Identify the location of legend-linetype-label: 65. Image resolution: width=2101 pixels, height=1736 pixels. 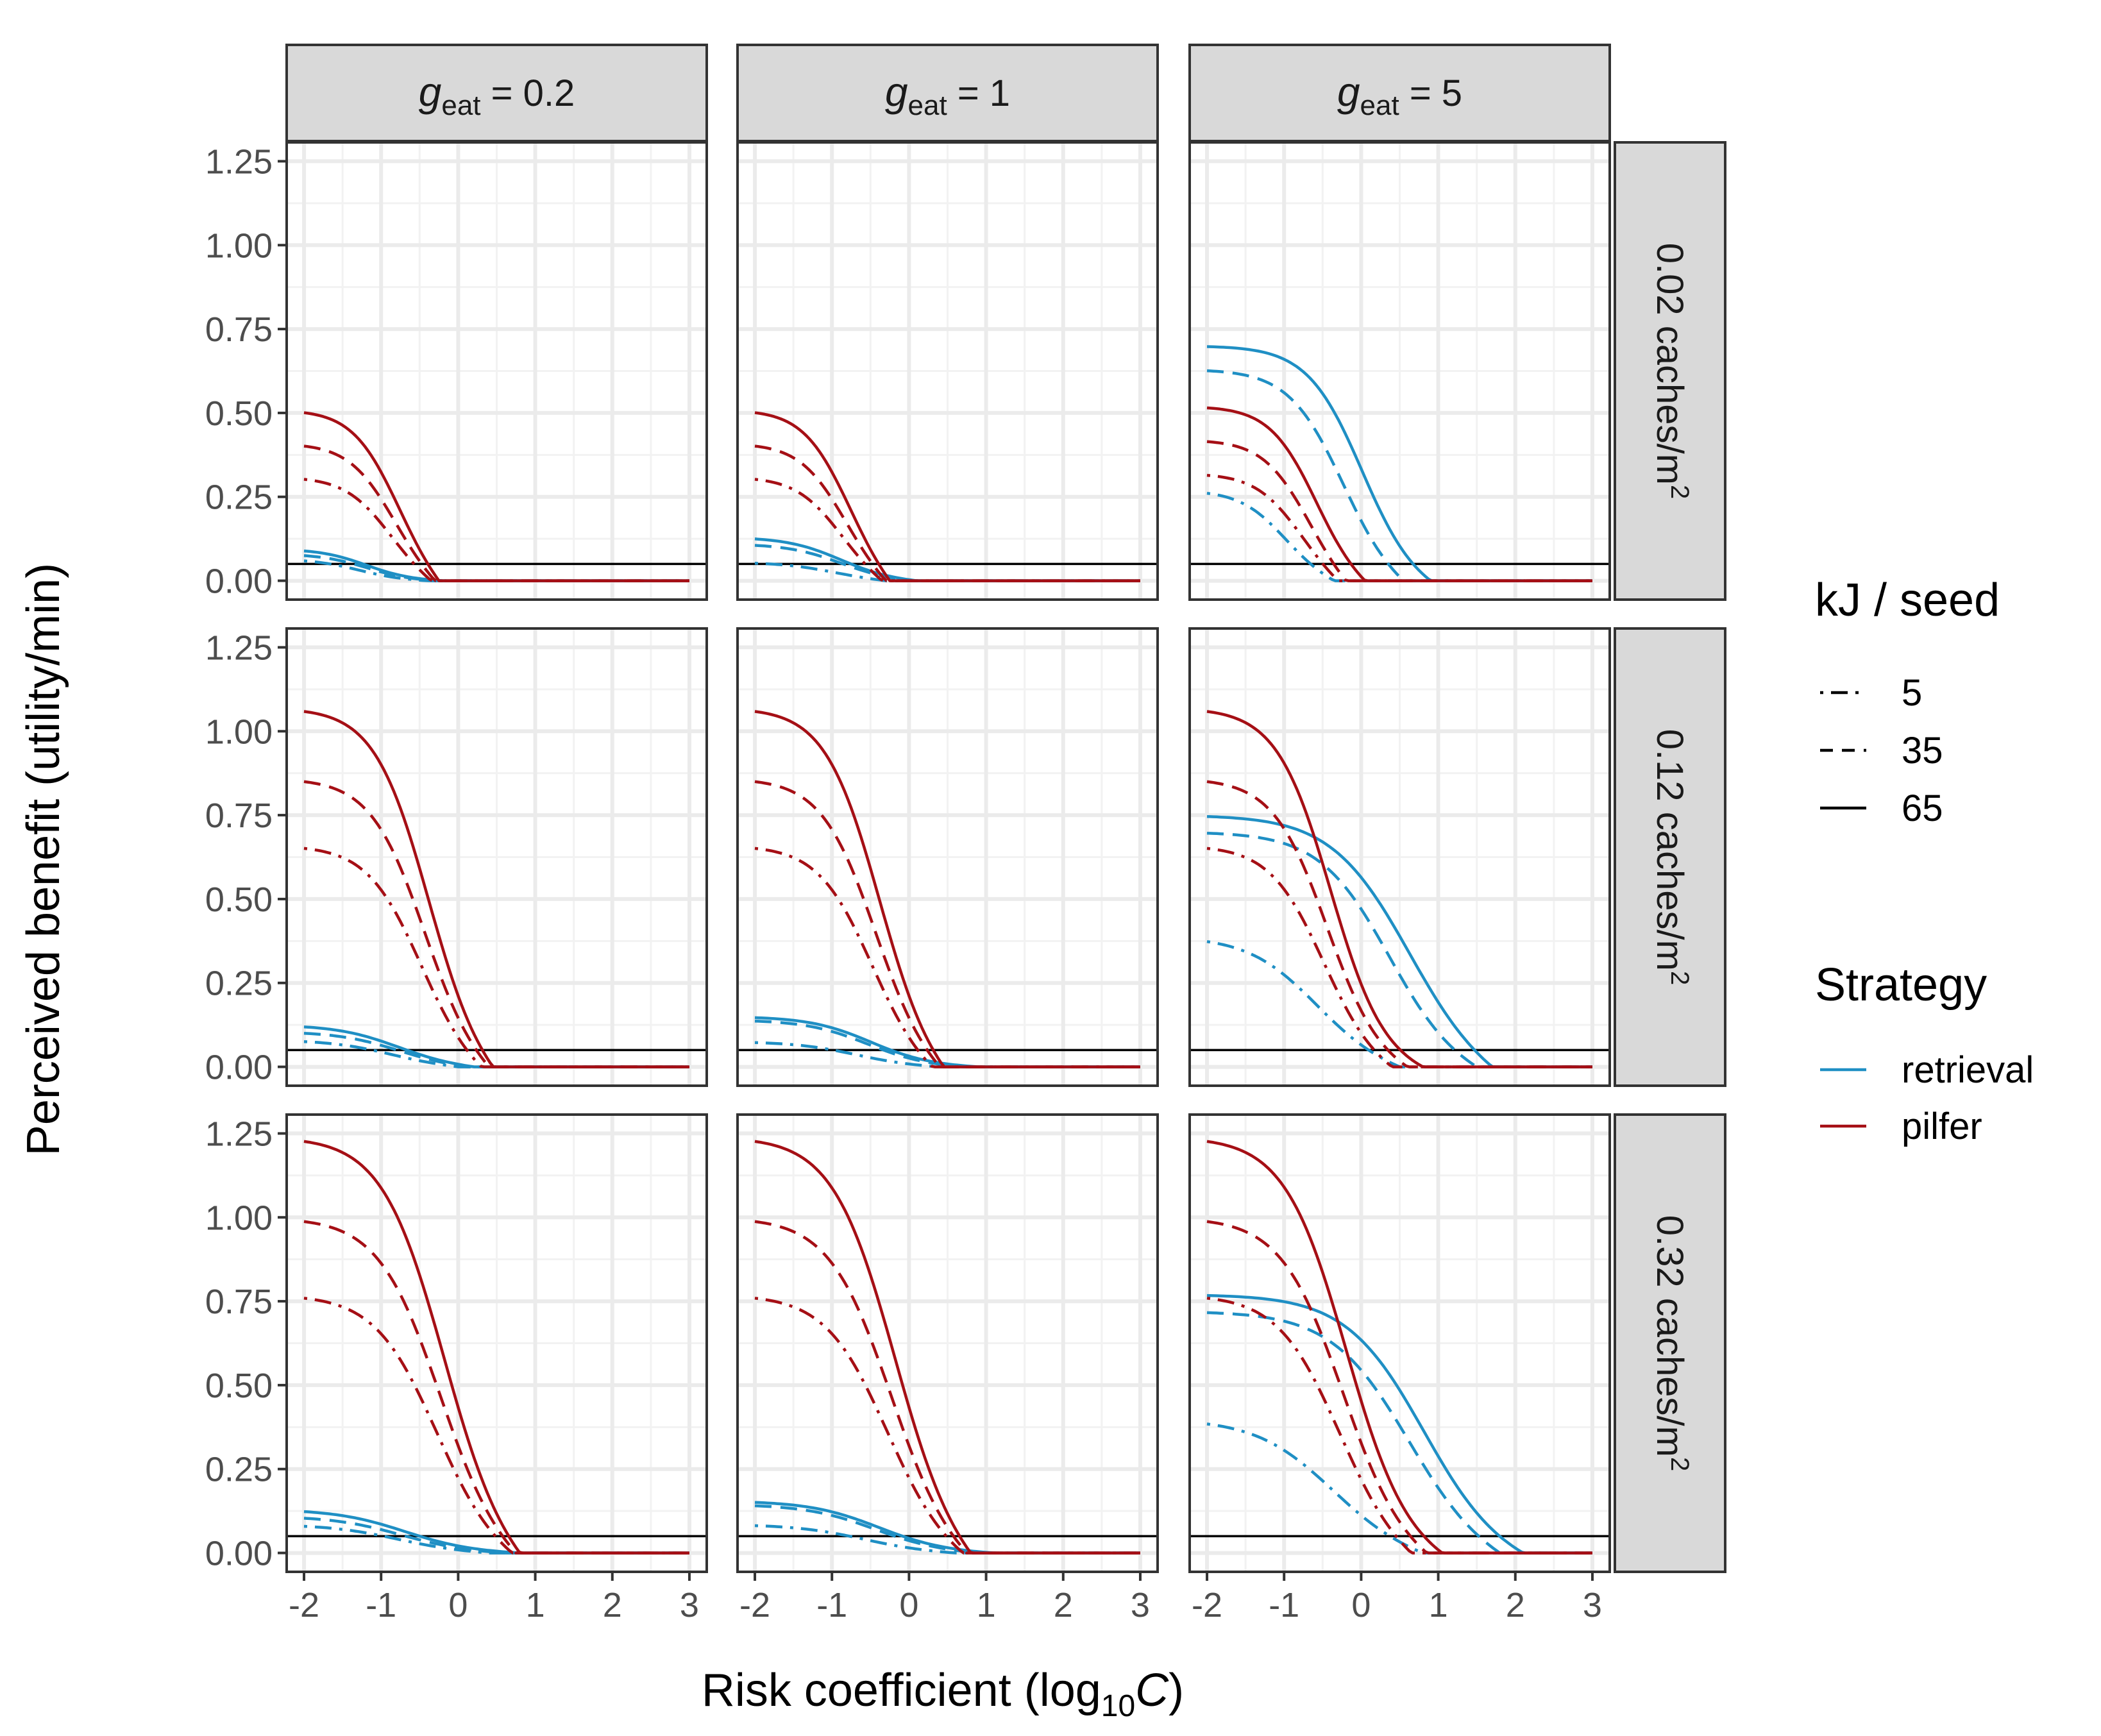
(1923, 808).